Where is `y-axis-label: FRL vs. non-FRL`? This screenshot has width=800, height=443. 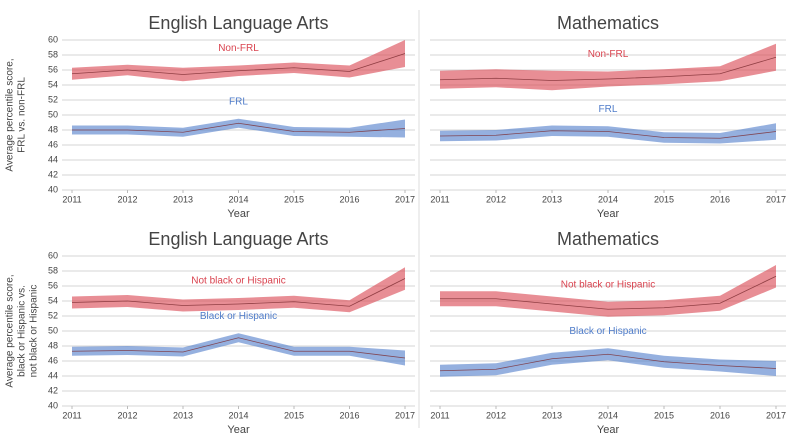
y-axis-label: FRL vs. non-FRL is located at coordinates (22, 115).